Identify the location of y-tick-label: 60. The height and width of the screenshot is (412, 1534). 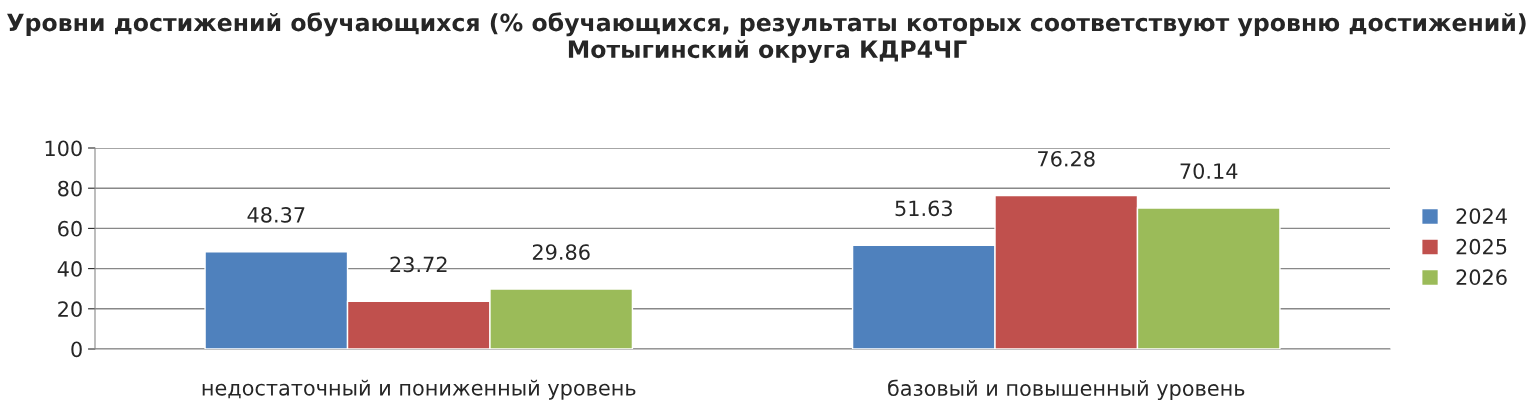
(70, 228).